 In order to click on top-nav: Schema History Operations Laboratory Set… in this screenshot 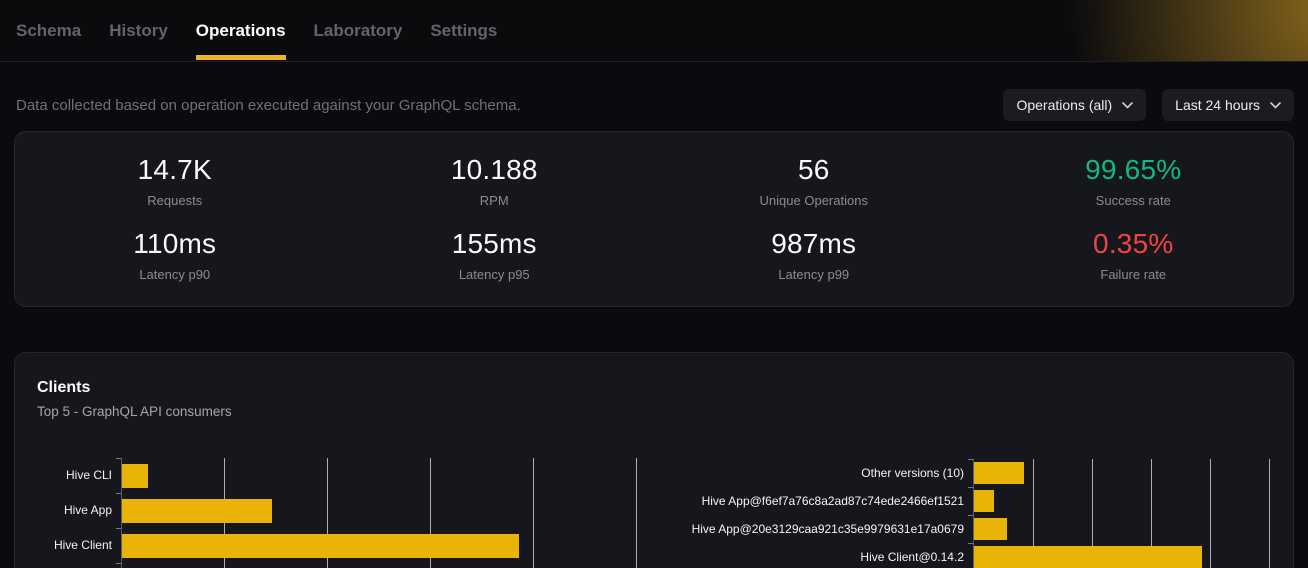, I will do `click(654, 31)`.